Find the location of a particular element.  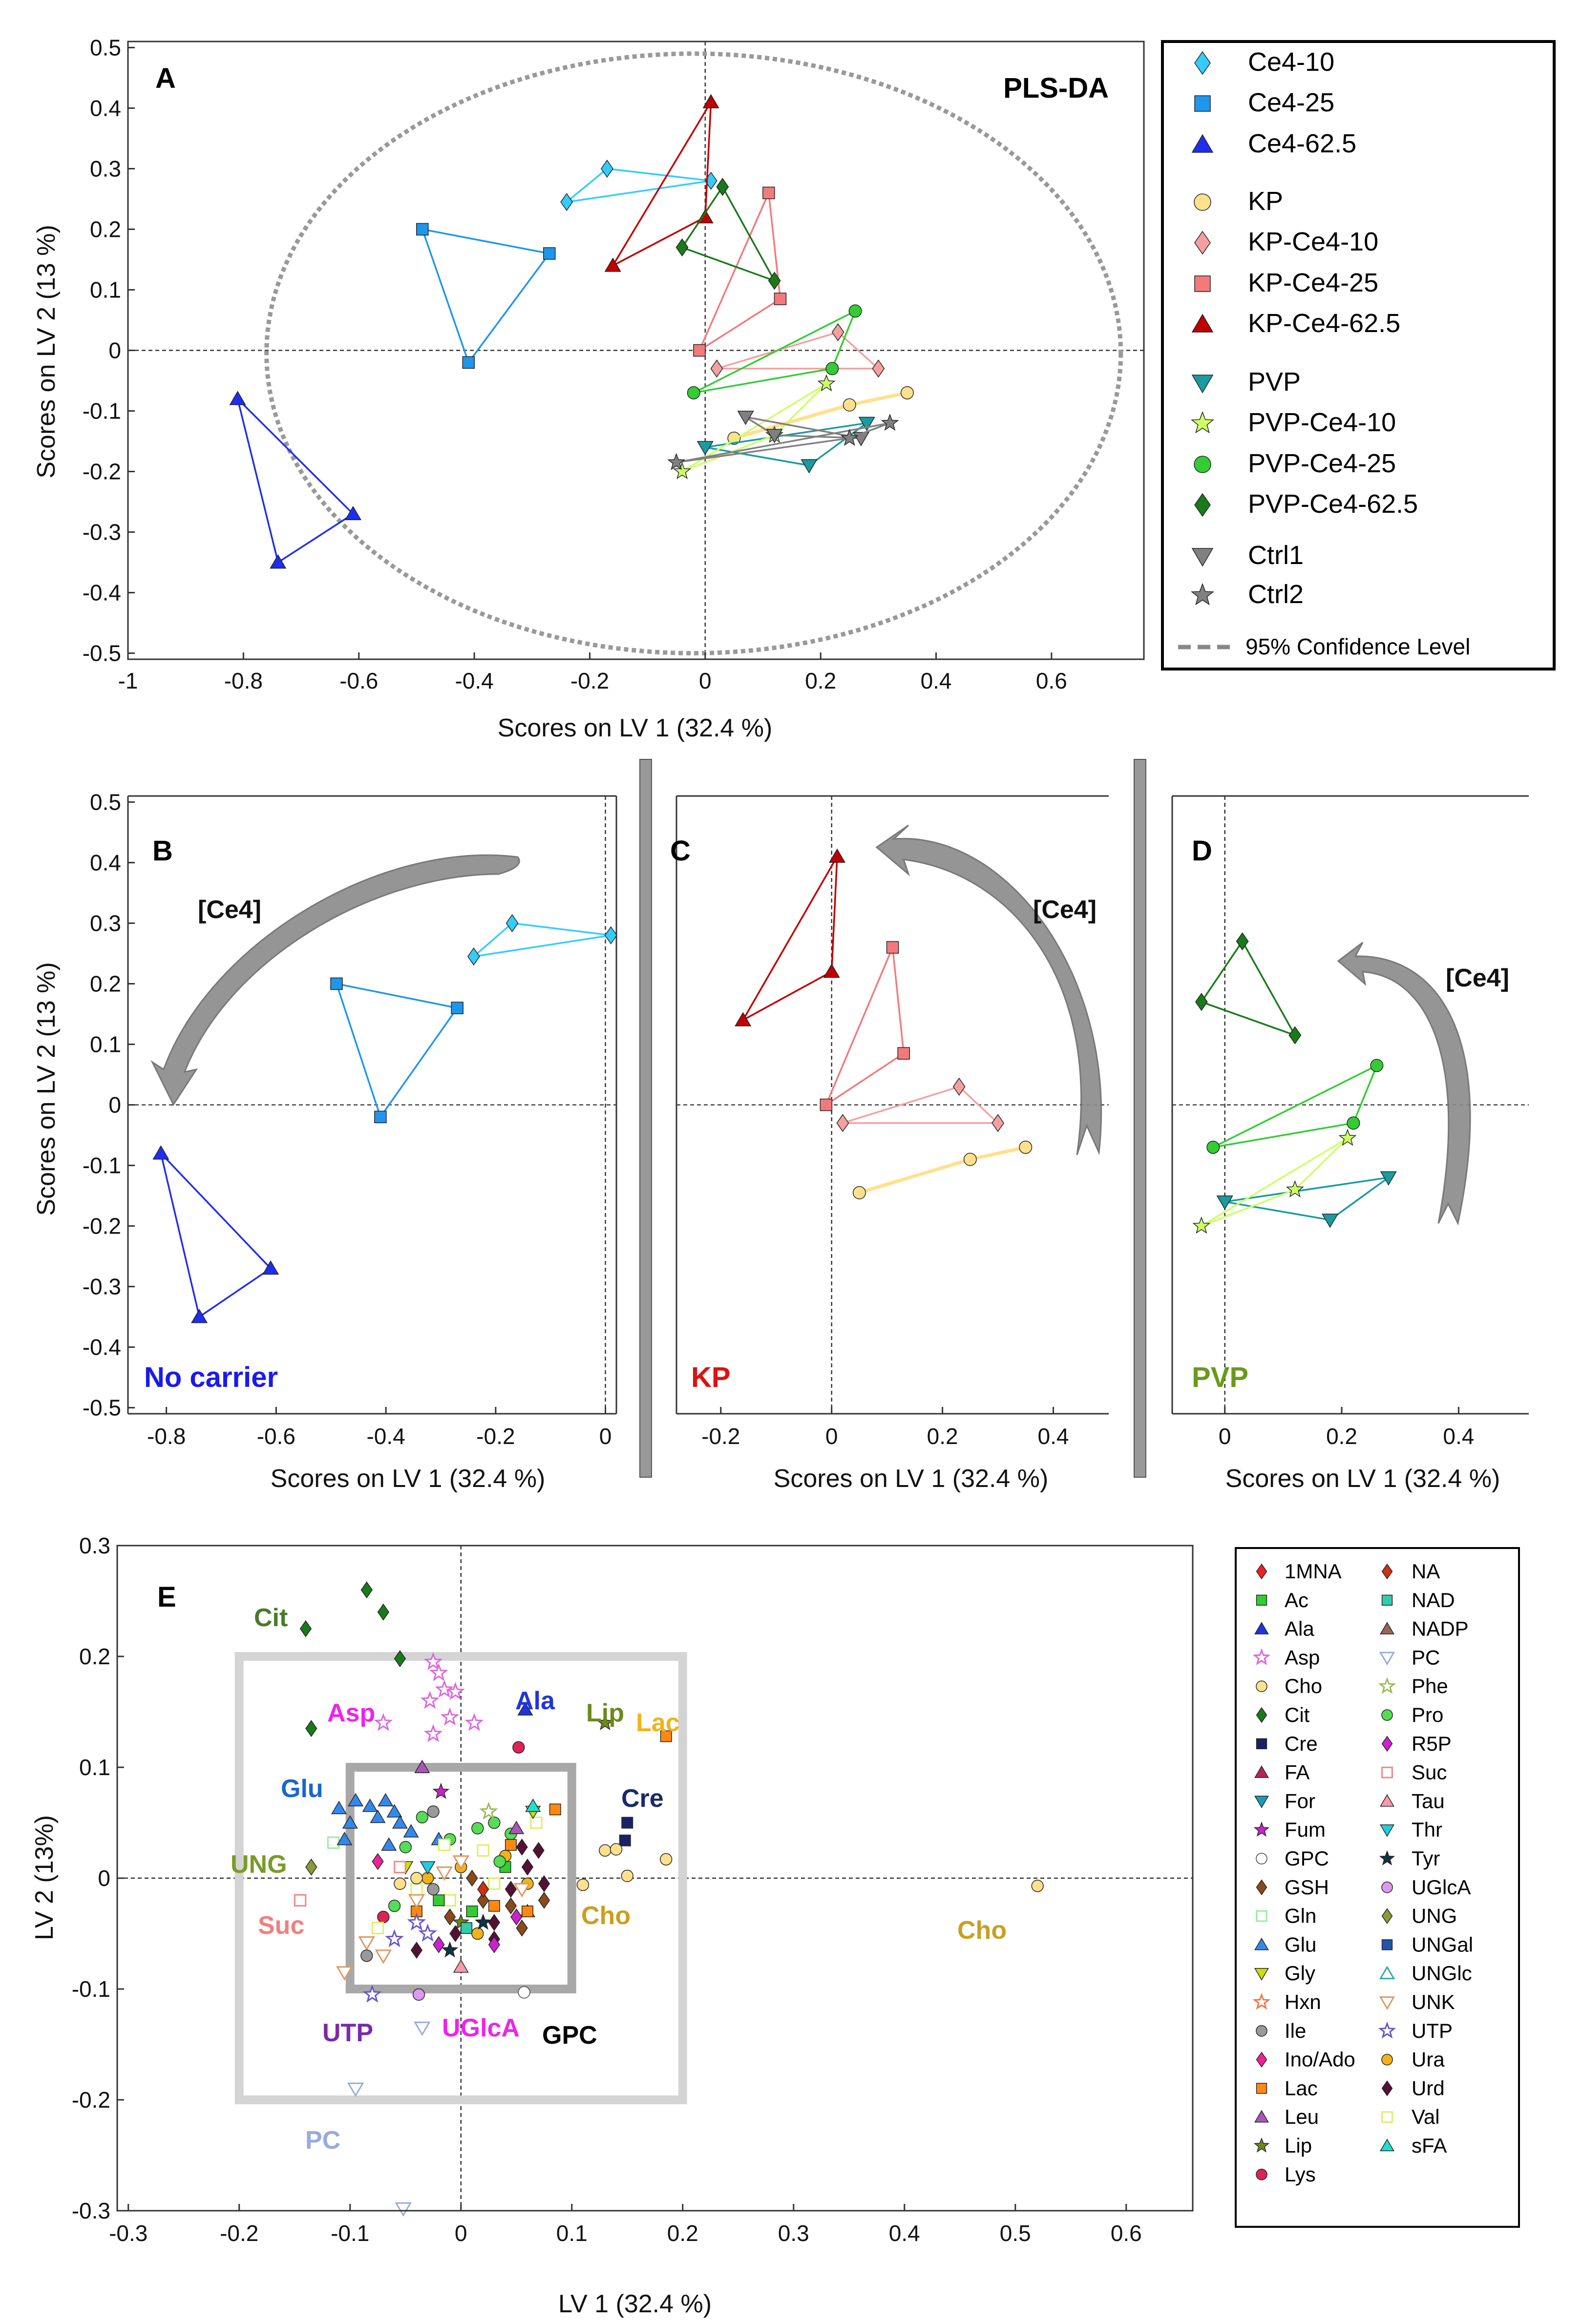

panel-d-tag: PVP is located at coordinates (1220, 1377).